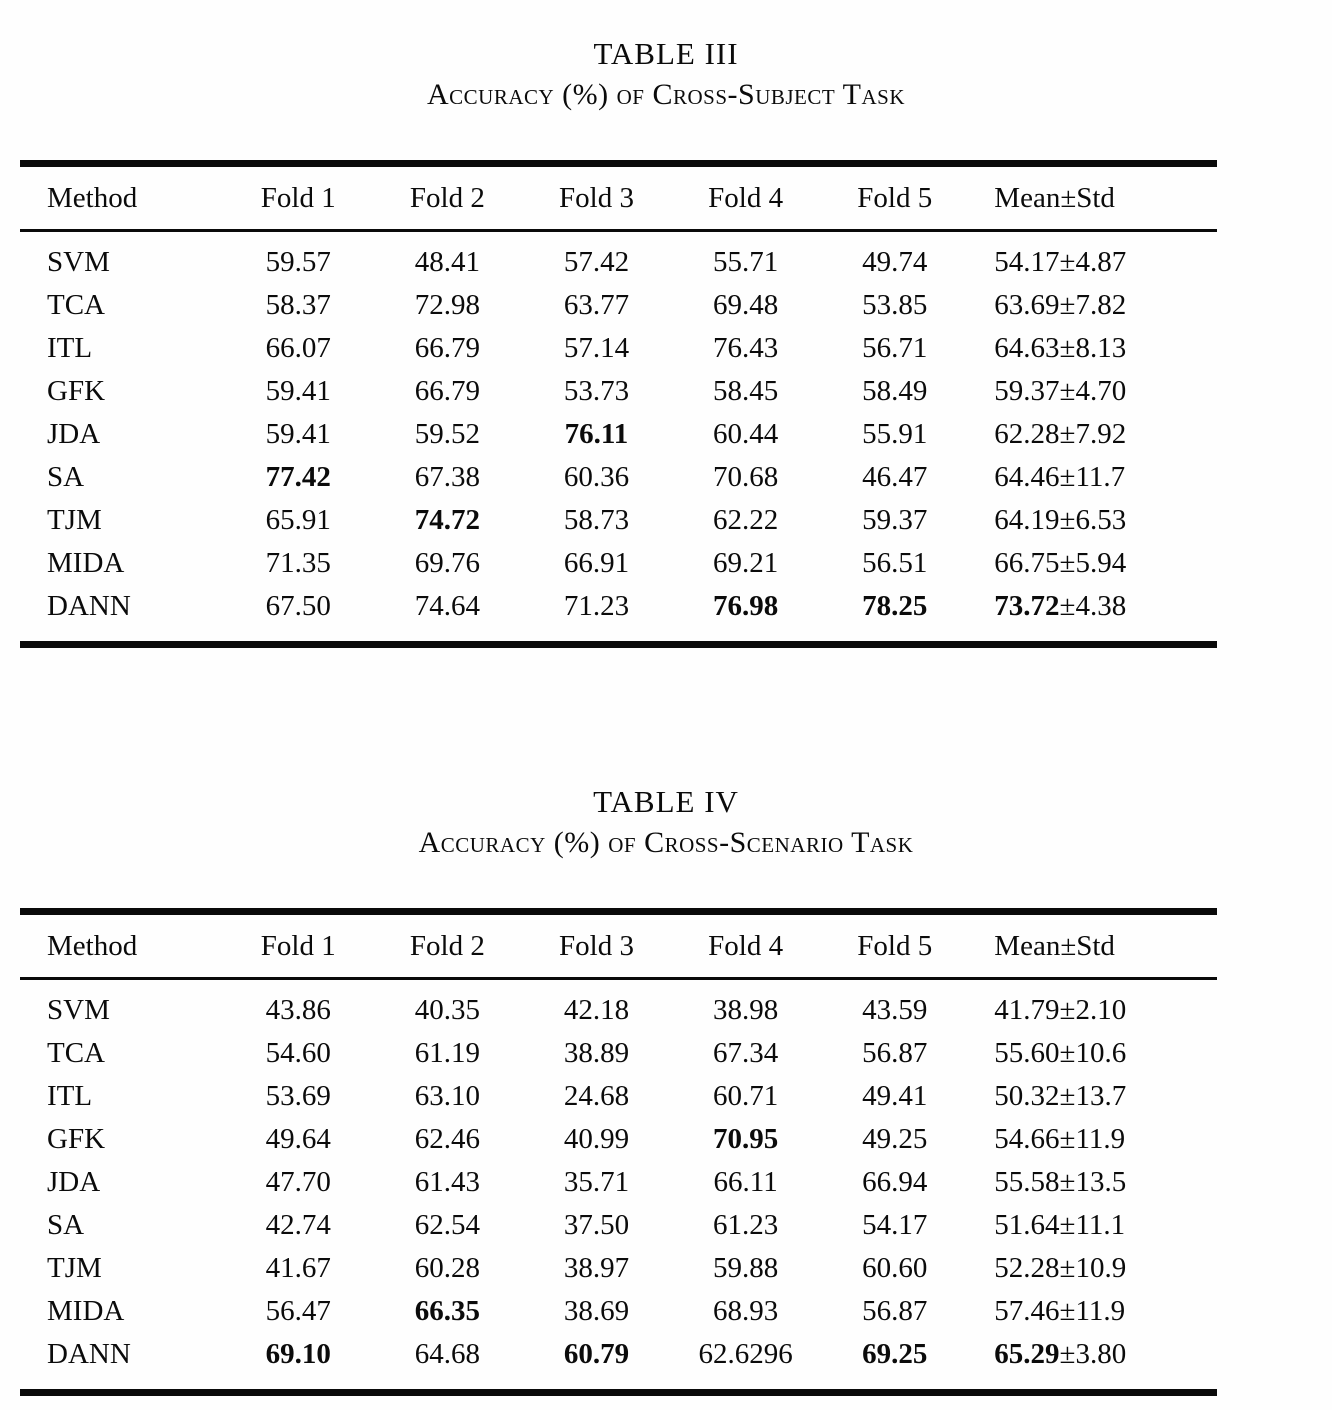 This screenshot has width=1332, height=1410. I want to click on fold-1-cell: 71.35, so click(298, 563).